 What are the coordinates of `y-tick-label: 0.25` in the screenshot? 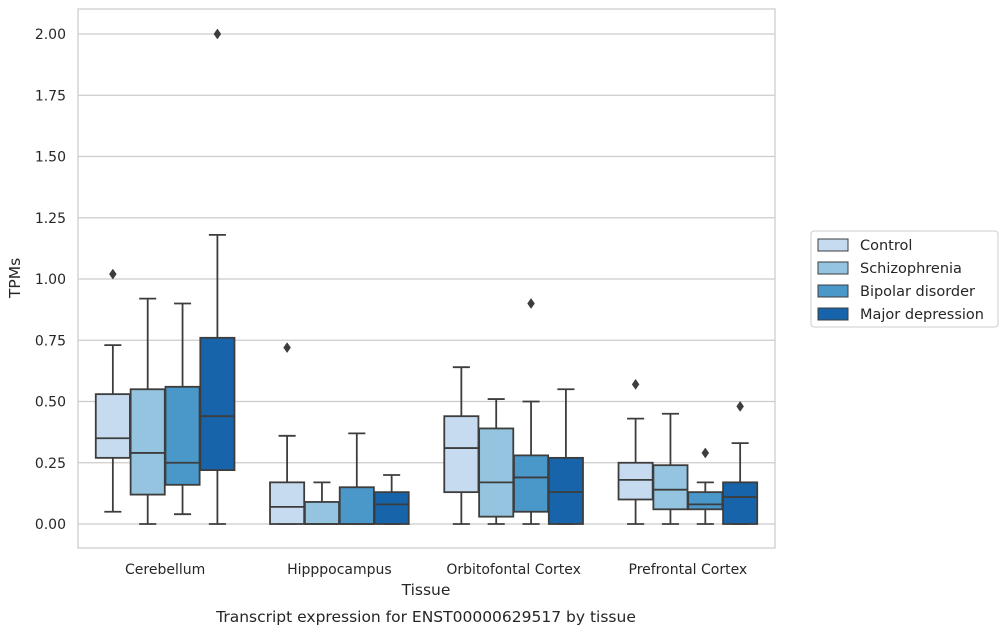 It's located at (50, 464).